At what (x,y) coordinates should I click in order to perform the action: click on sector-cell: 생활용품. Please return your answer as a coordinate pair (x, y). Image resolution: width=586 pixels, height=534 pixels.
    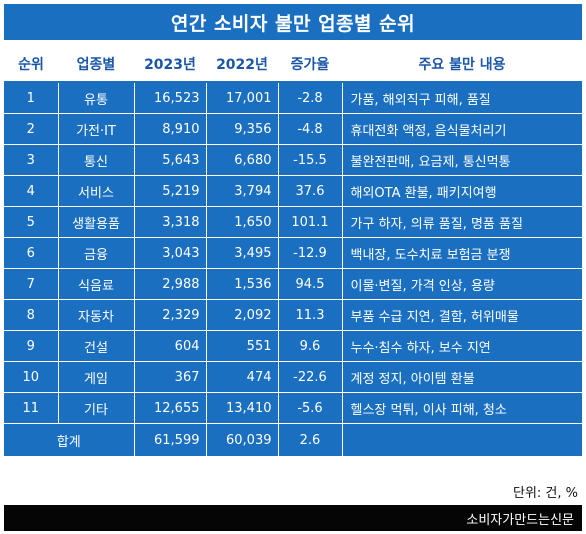
    Looking at the image, I should click on (96, 222).